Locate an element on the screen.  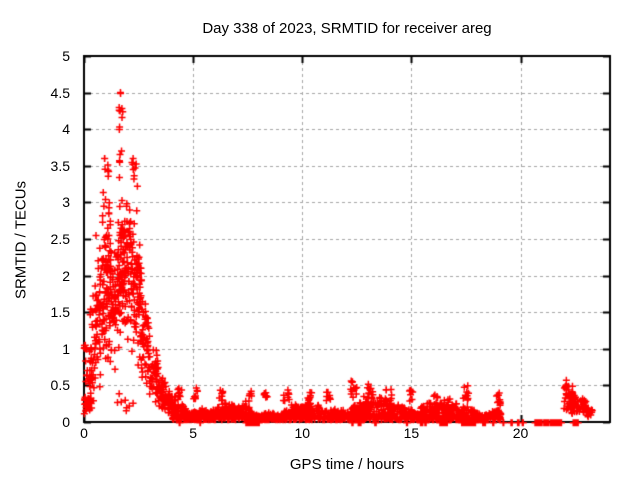
y-tick-label: 2.5 is located at coordinates (60, 239).